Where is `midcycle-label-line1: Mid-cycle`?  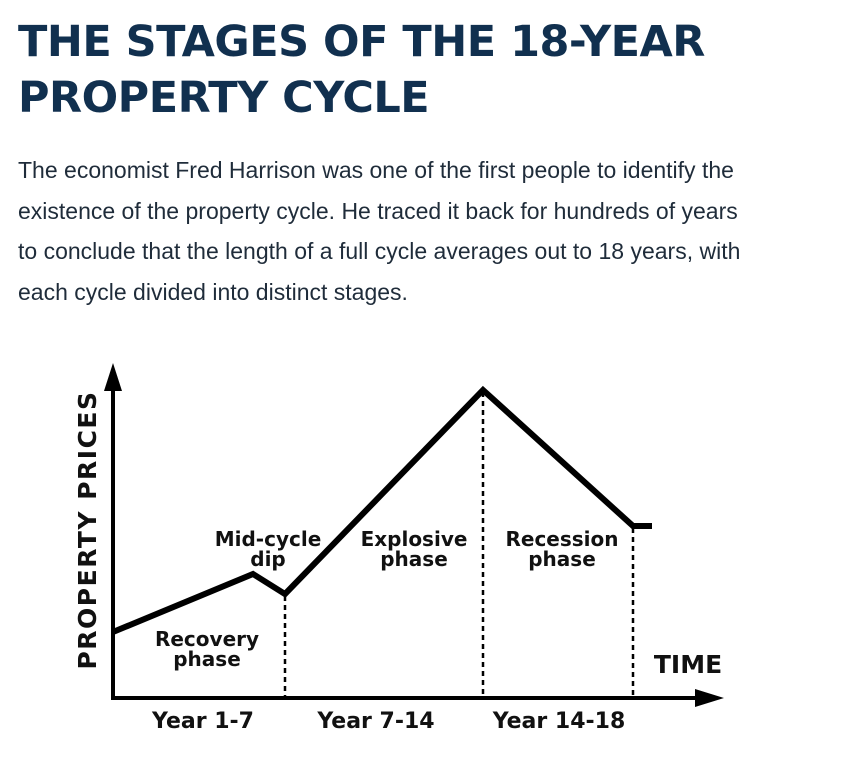
midcycle-label-line1: Mid-cycle is located at coordinates (268, 539).